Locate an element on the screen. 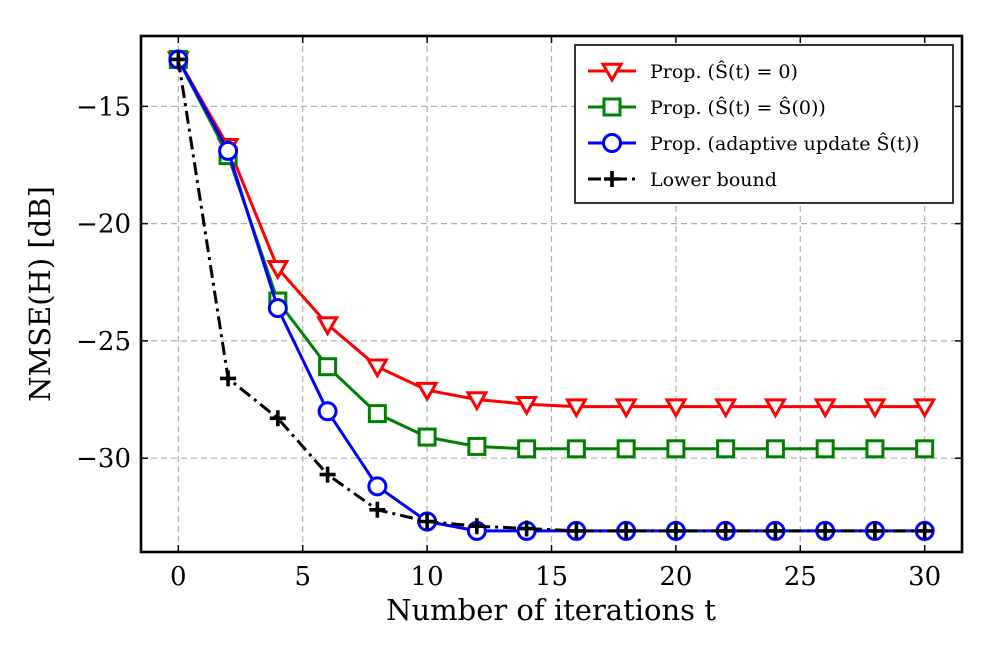 The width and height of the screenshot is (997, 664). legend-entry: Prop. (Ŝ(t) = 0) is located at coordinates (693, 72).